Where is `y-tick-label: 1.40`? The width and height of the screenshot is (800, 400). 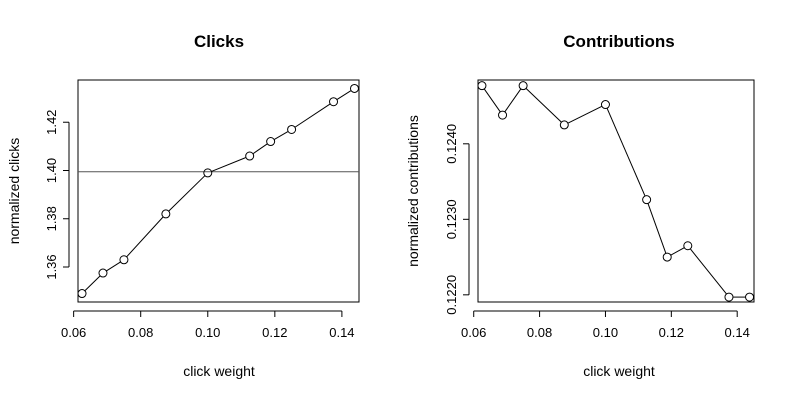 y-tick-label: 1.40 is located at coordinates (51, 170).